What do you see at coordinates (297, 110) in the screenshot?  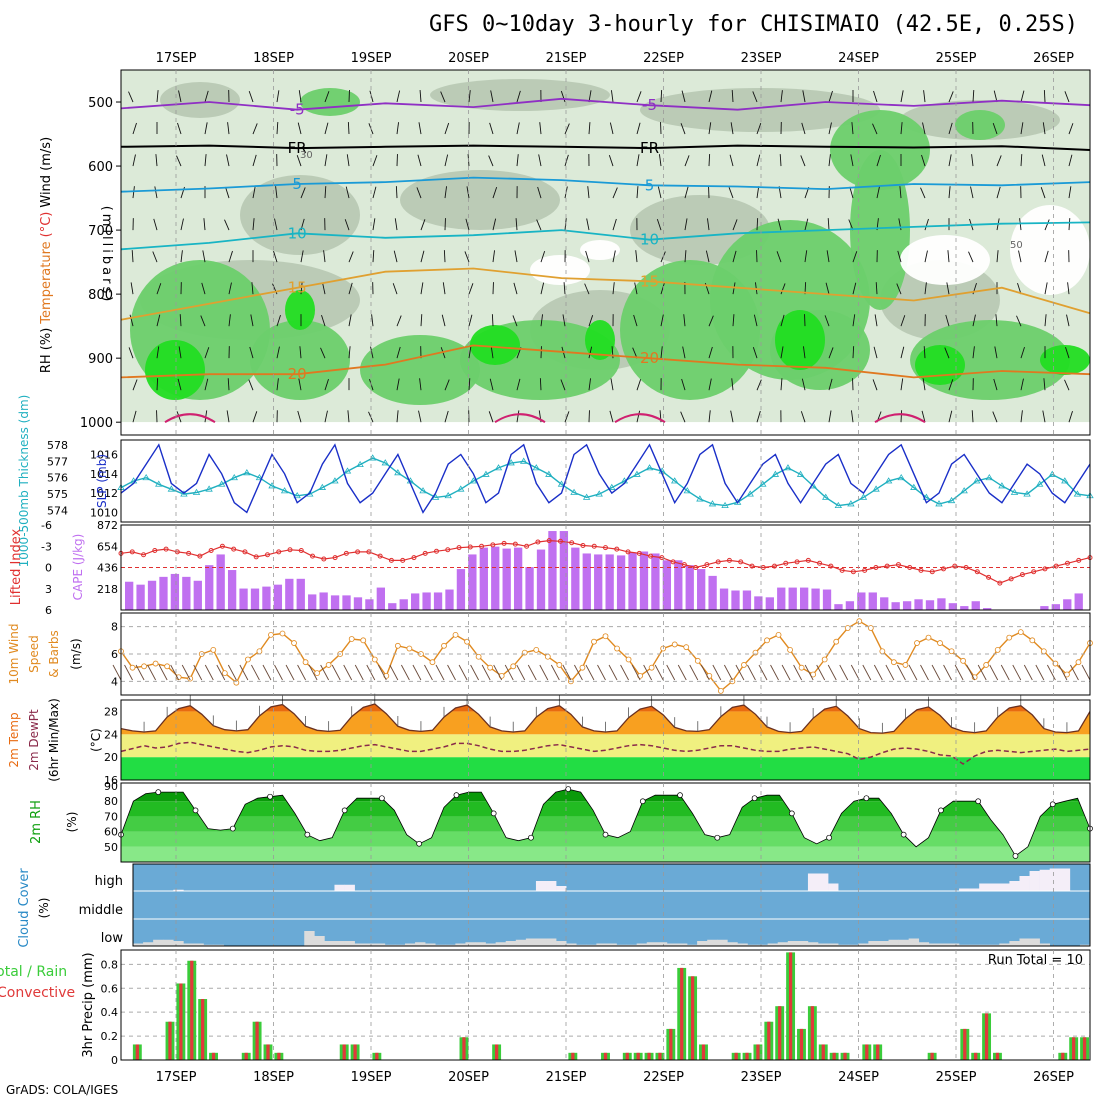 I see `isotherm-label: -5` at bounding box center [297, 110].